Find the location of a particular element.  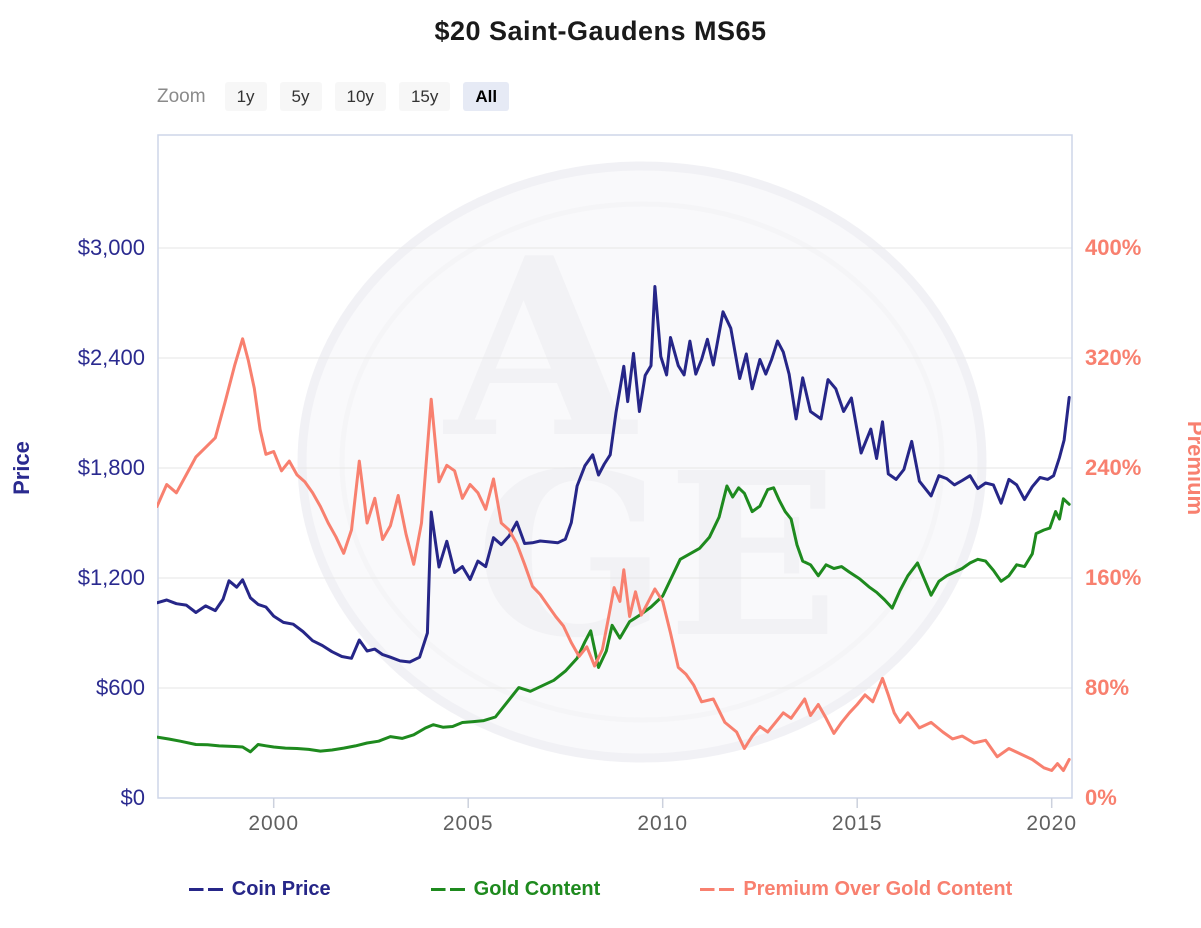

zoom-button-10y: 10y is located at coordinates (360, 96).